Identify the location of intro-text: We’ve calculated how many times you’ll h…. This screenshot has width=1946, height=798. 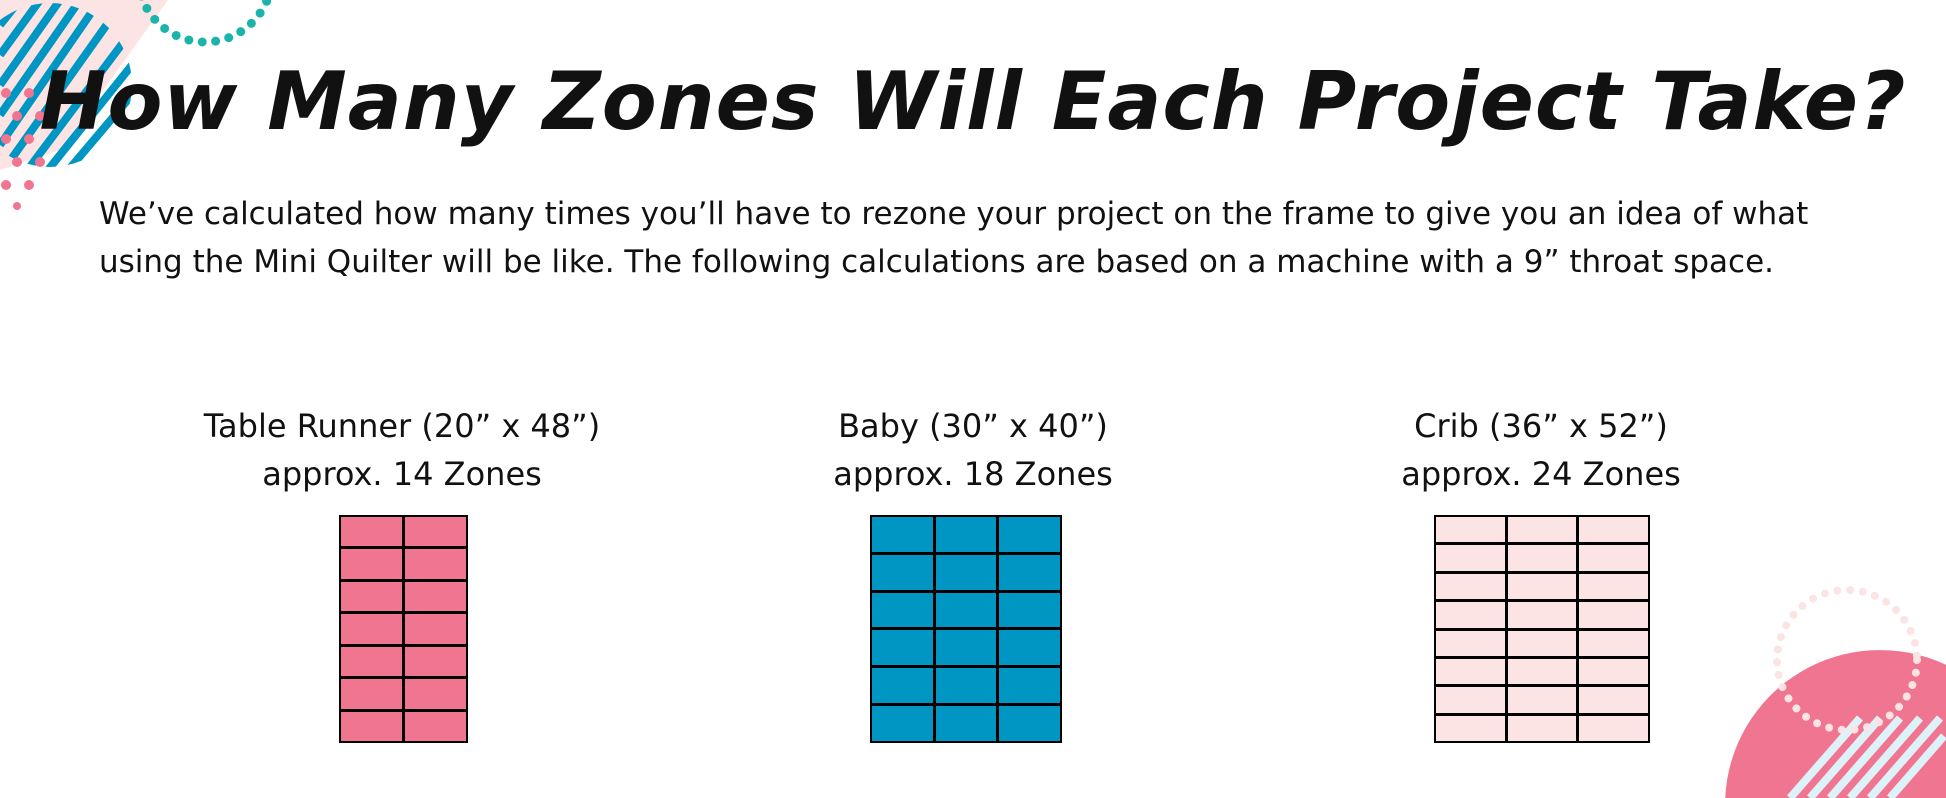
(954, 238).